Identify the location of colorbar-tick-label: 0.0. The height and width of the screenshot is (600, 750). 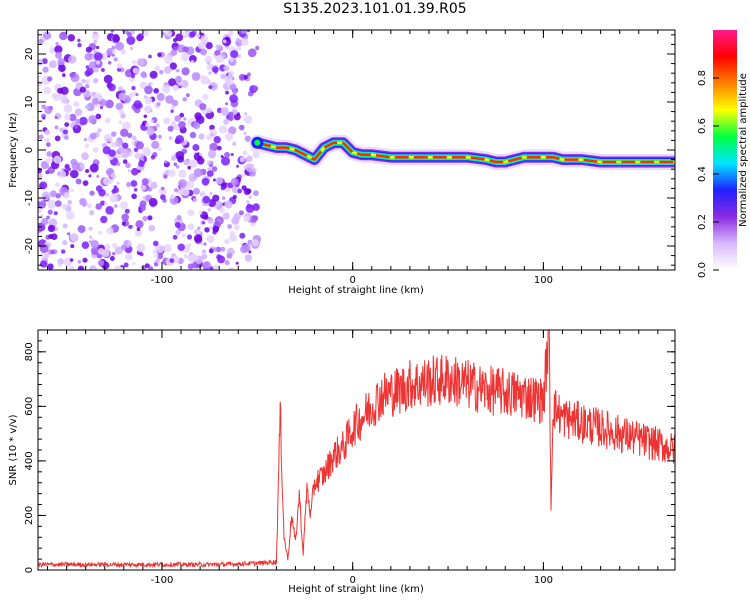
(702, 270).